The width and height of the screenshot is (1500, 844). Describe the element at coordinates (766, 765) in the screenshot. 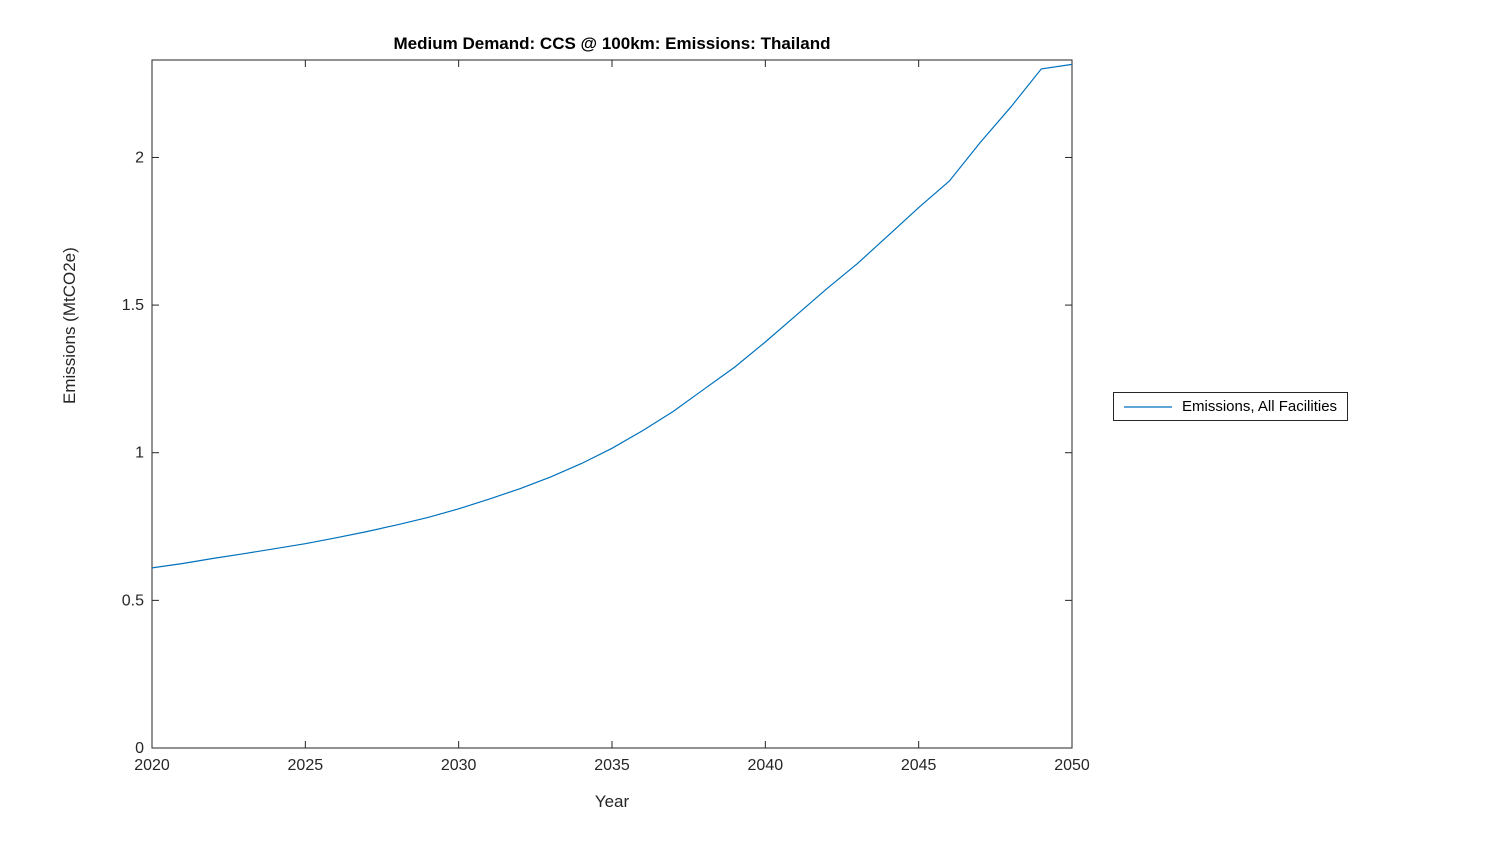

I see `x-tick-label: 2040` at that location.